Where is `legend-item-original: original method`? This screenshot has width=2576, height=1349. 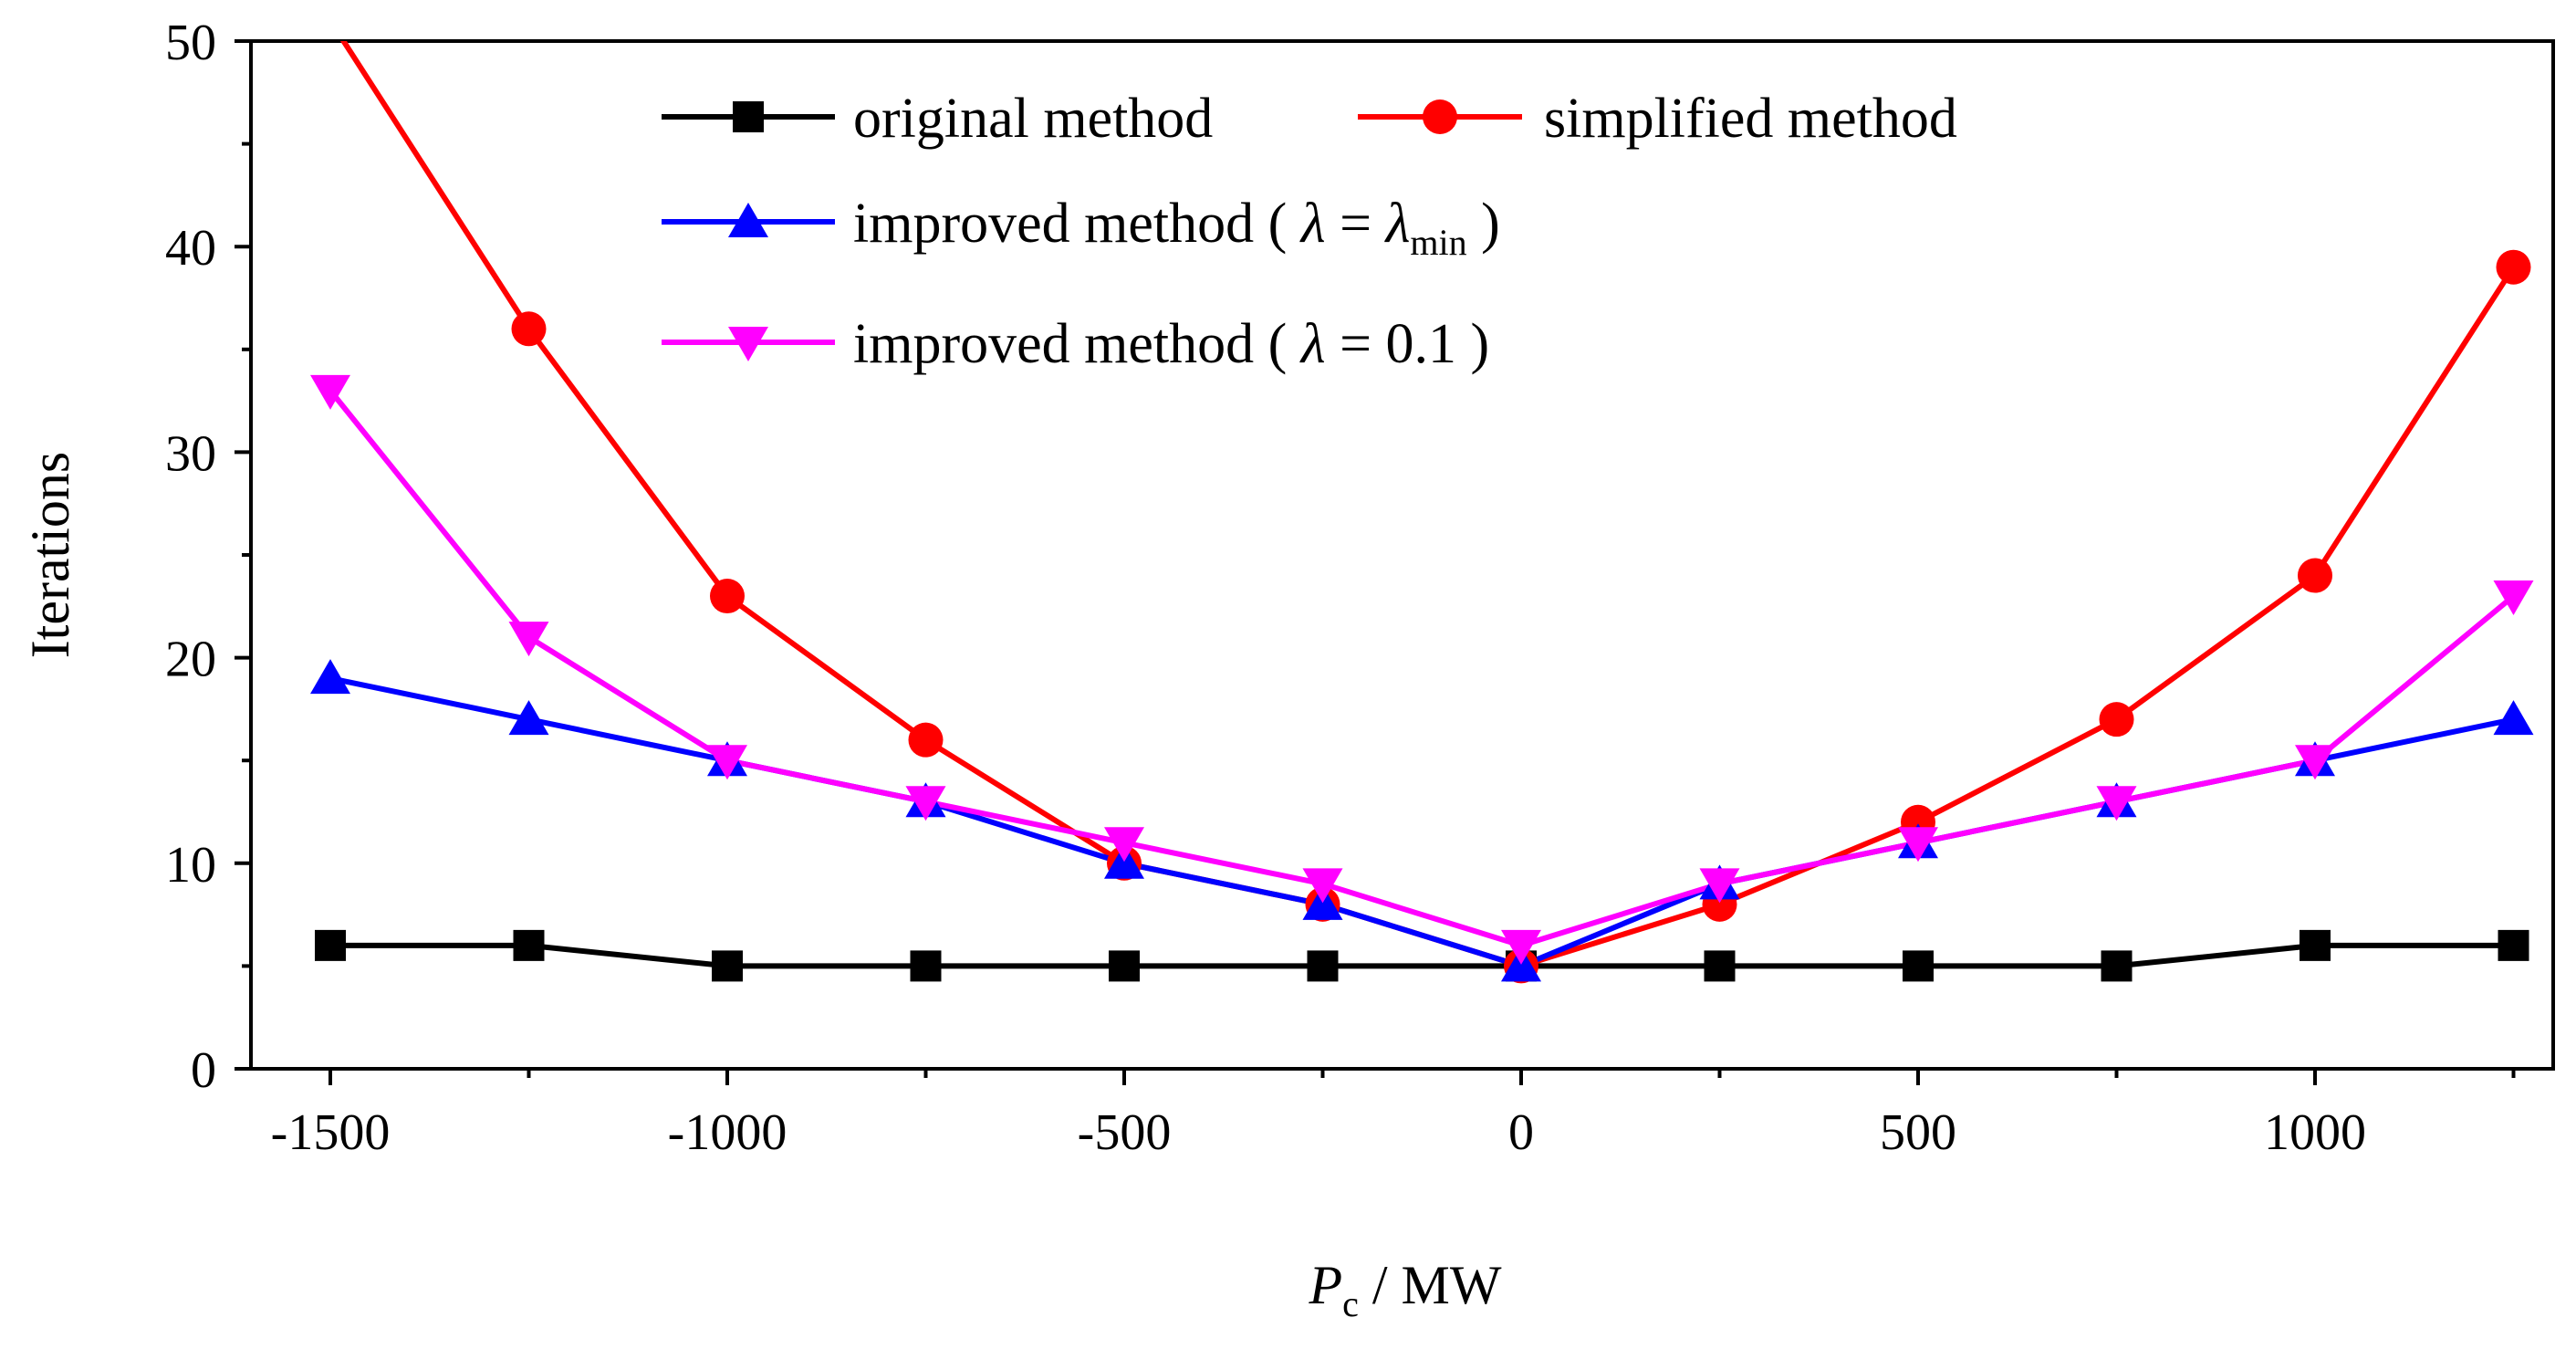 legend-item-original: original method is located at coordinates (937, 119).